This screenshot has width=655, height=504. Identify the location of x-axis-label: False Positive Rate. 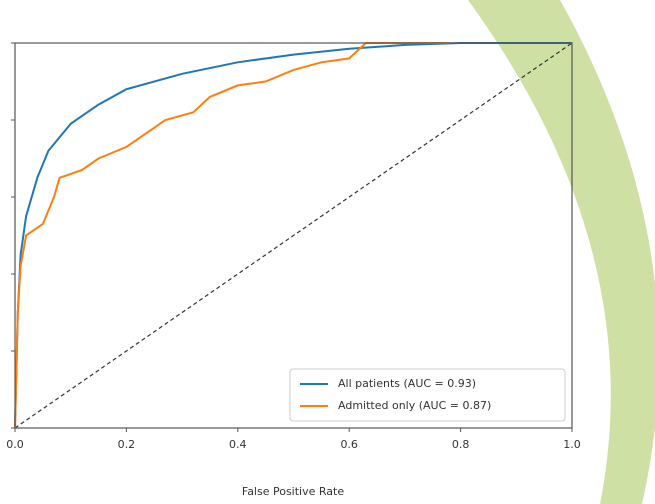
(293, 491).